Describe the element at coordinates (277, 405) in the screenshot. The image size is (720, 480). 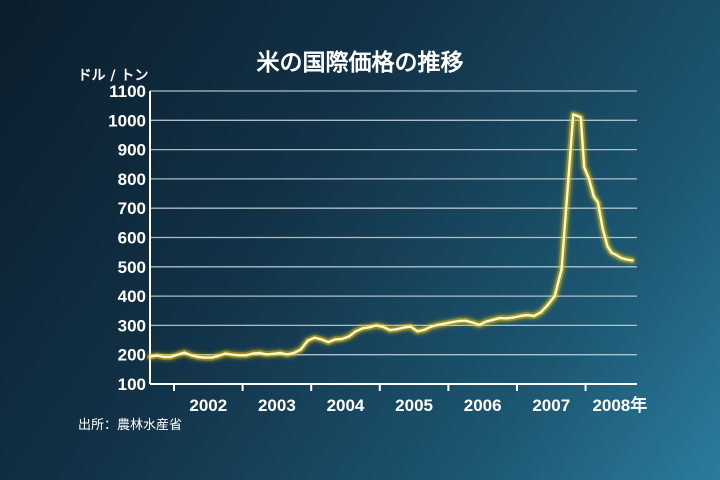
I see `x-tick-label: 2003` at that location.